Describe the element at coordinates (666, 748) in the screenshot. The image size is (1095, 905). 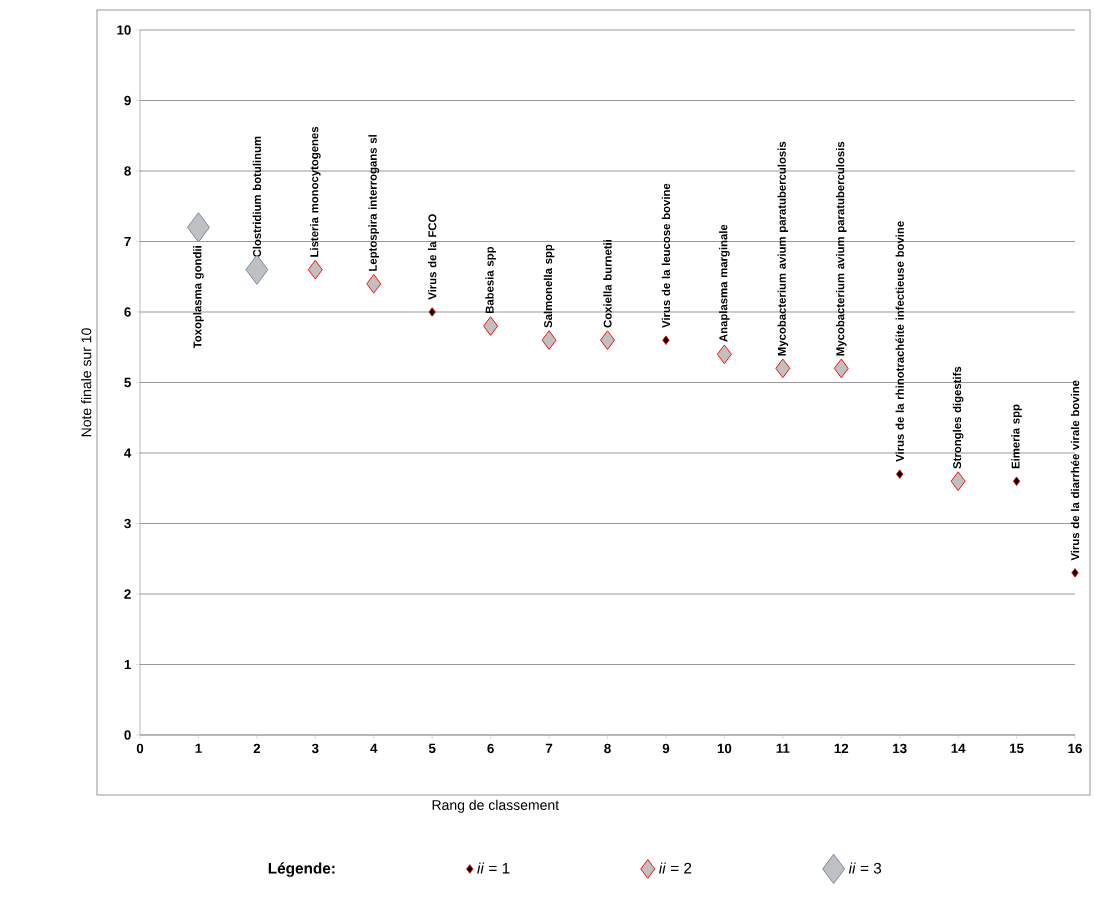
I see `x-tick-label: 9` at that location.